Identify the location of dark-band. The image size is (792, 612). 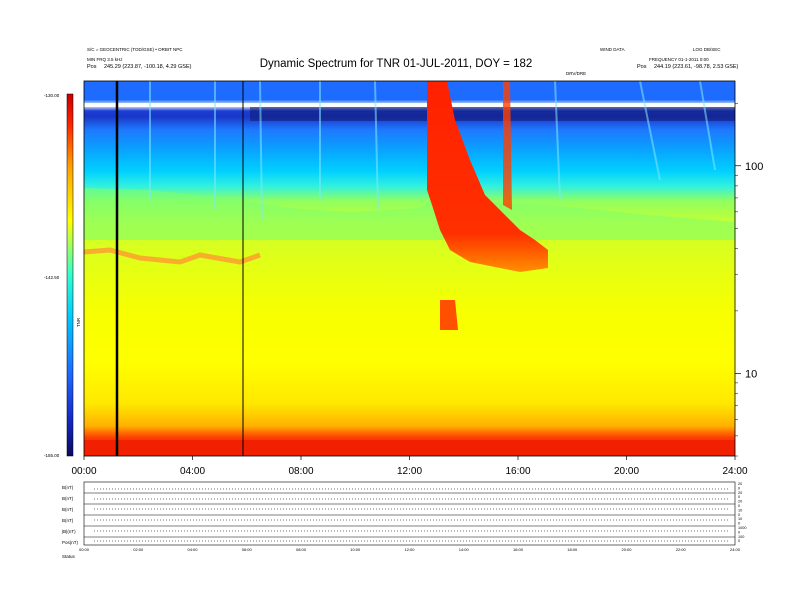
(492, 114).